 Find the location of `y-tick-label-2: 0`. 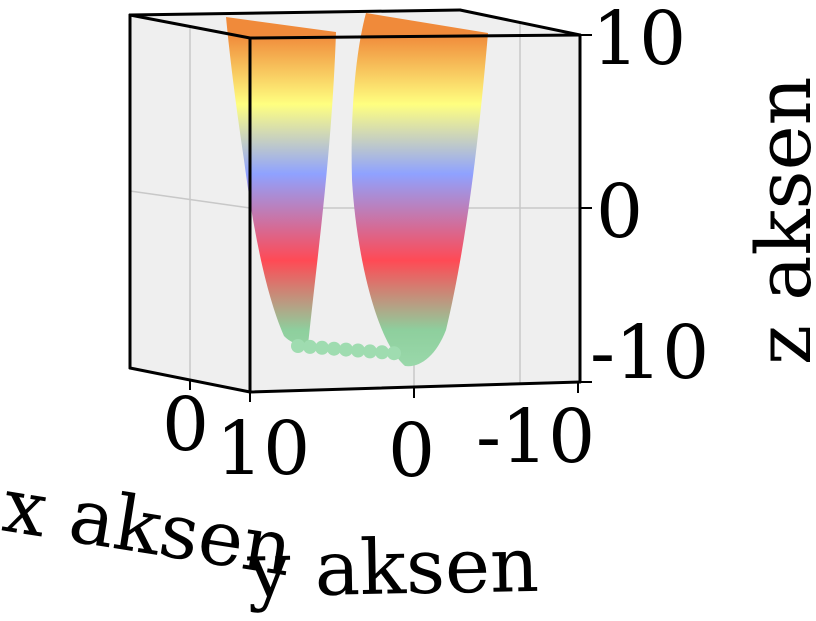

y-tick-label-2: 0 is located at coordinates (411, 451).